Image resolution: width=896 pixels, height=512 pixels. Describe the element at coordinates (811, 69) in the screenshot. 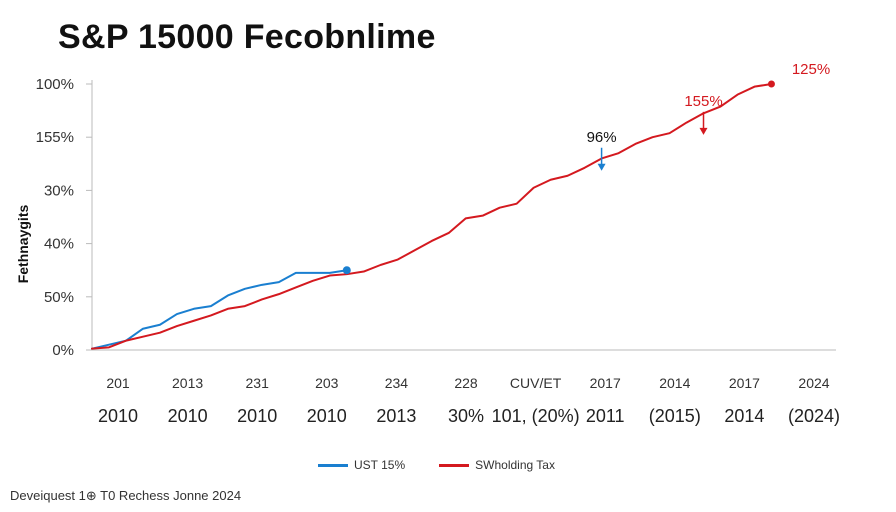

I see `annotation-label-2: 125%` at that location.